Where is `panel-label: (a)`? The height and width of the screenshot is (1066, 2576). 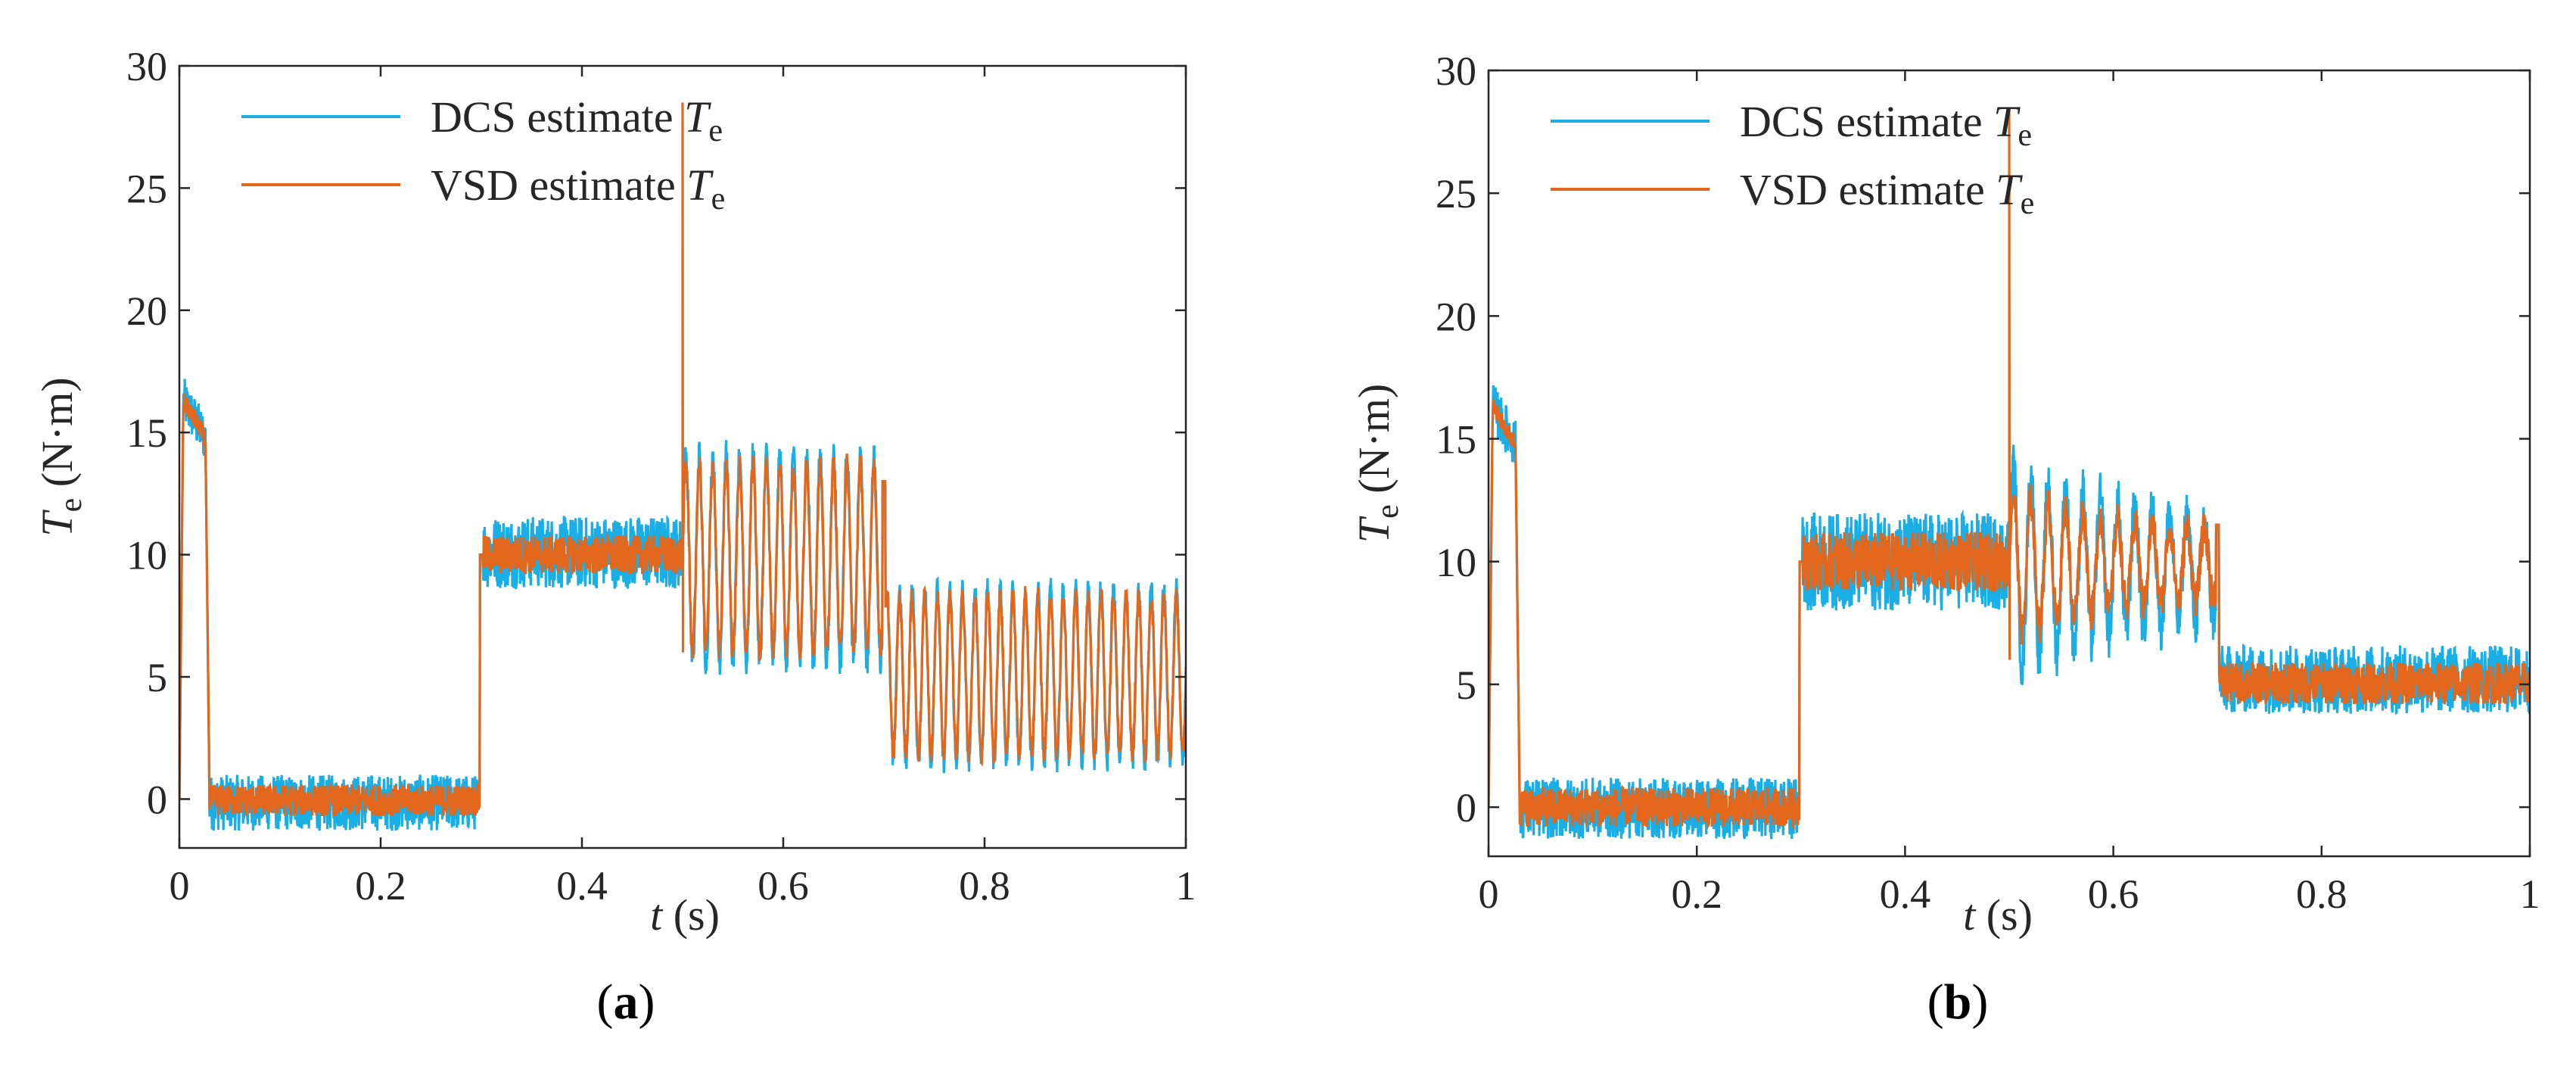 panel-label: (a) is located at coordinates (626, 1002).